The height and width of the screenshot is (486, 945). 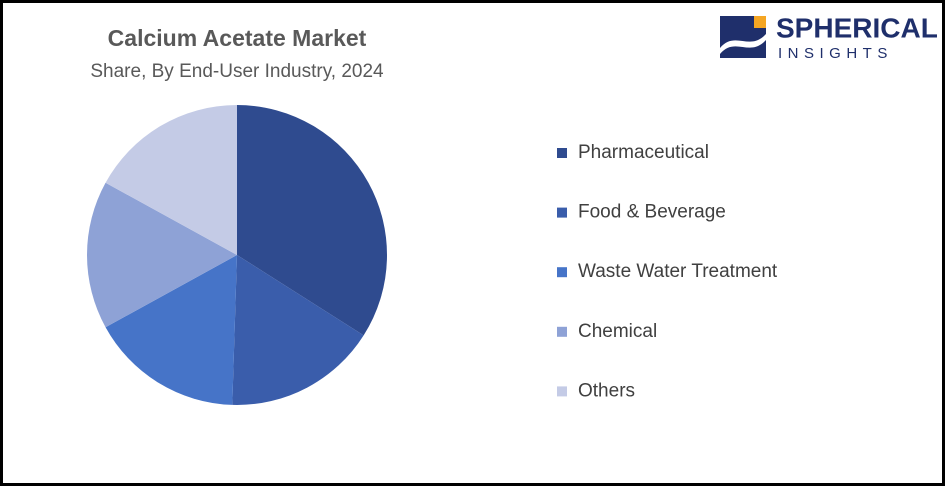 What do you see at coordinates (606, 390) in the screenshot?
I see `legend-label: Others` at bounding box center [606, 390].